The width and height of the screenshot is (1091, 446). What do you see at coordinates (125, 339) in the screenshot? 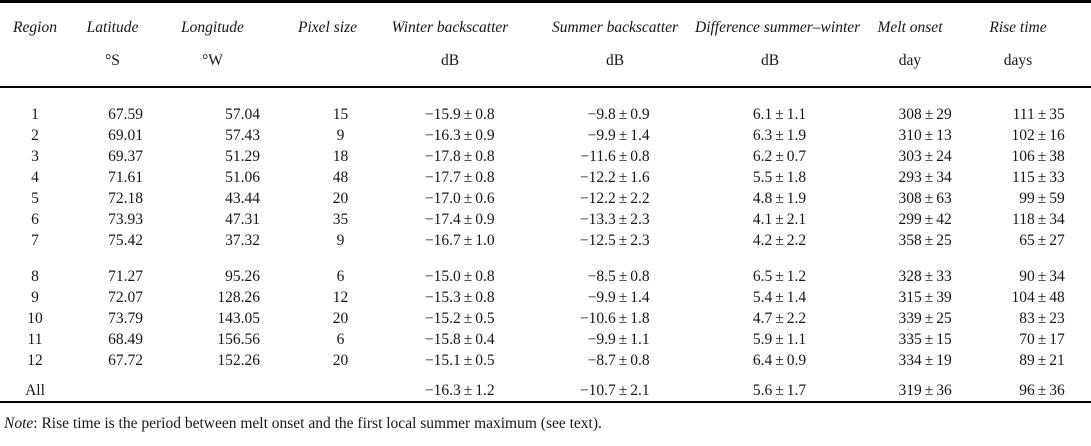
I see `cell-latitude: 68.49` at bounding box center [125, 339].